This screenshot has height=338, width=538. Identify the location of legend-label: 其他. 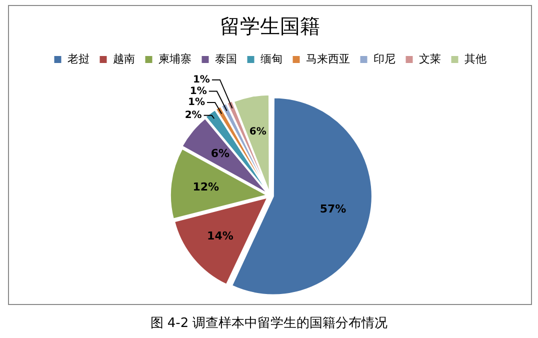
(475, 59).